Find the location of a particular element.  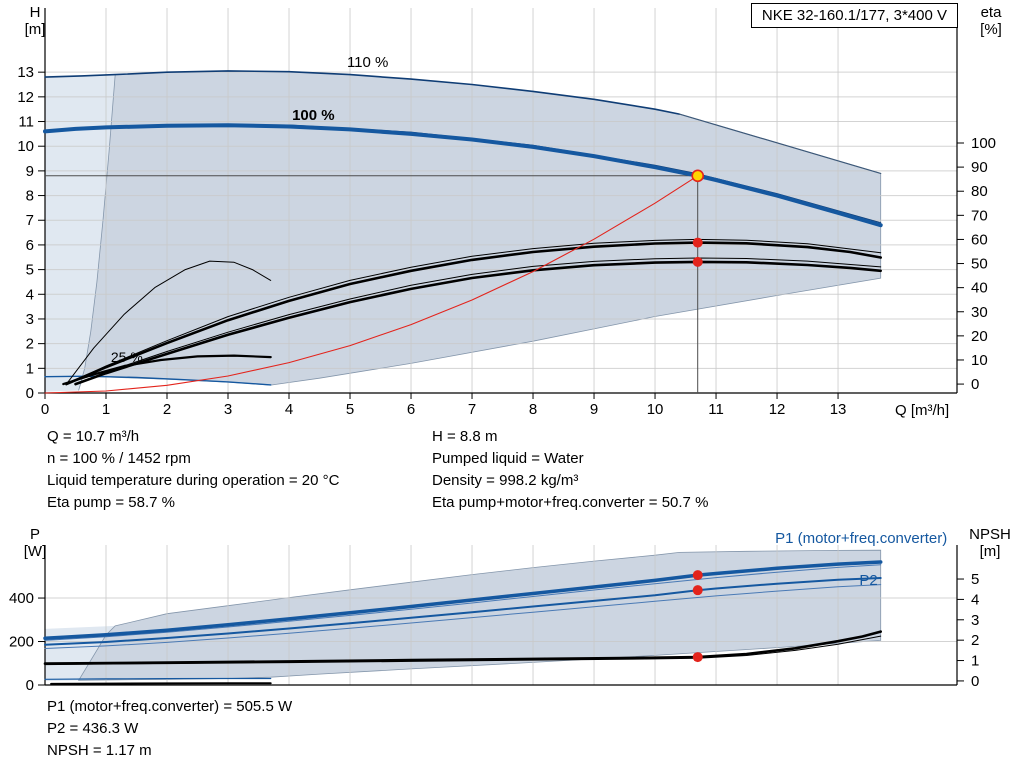

power-envelope-main is located at coordinates (479, 615).